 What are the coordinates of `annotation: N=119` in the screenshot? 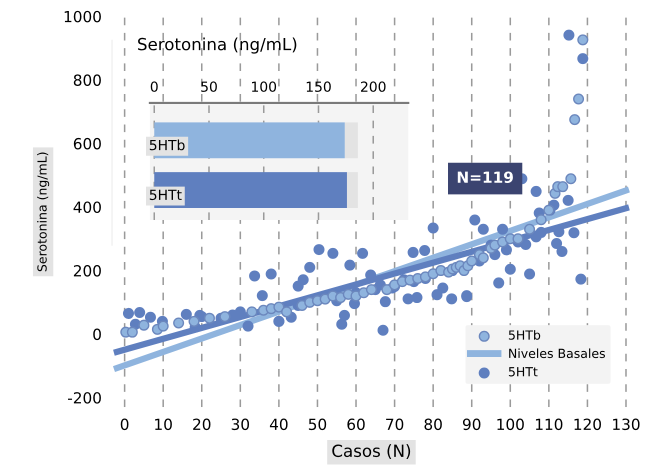 It's located at (485, 177).